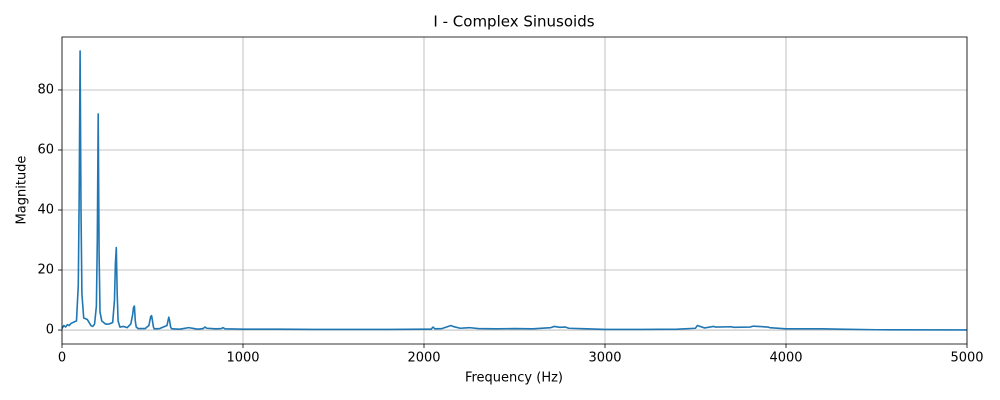 Image resolution: width=1000 pixels, height=400 pixels. What do you see at coordinates (45, 89) in the screenshot?
I see `y-tick-label: 80` at bounding box center [45, 89].